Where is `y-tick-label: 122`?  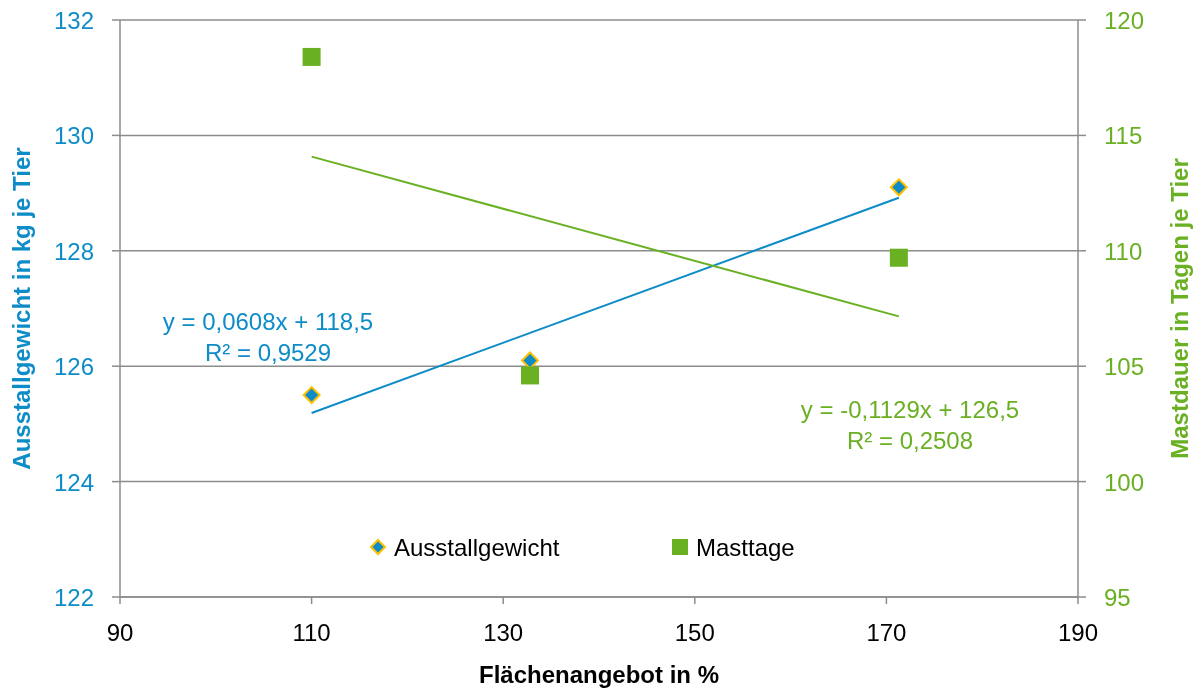 y-tick-label: 122 is located at coordinates (73, 597).